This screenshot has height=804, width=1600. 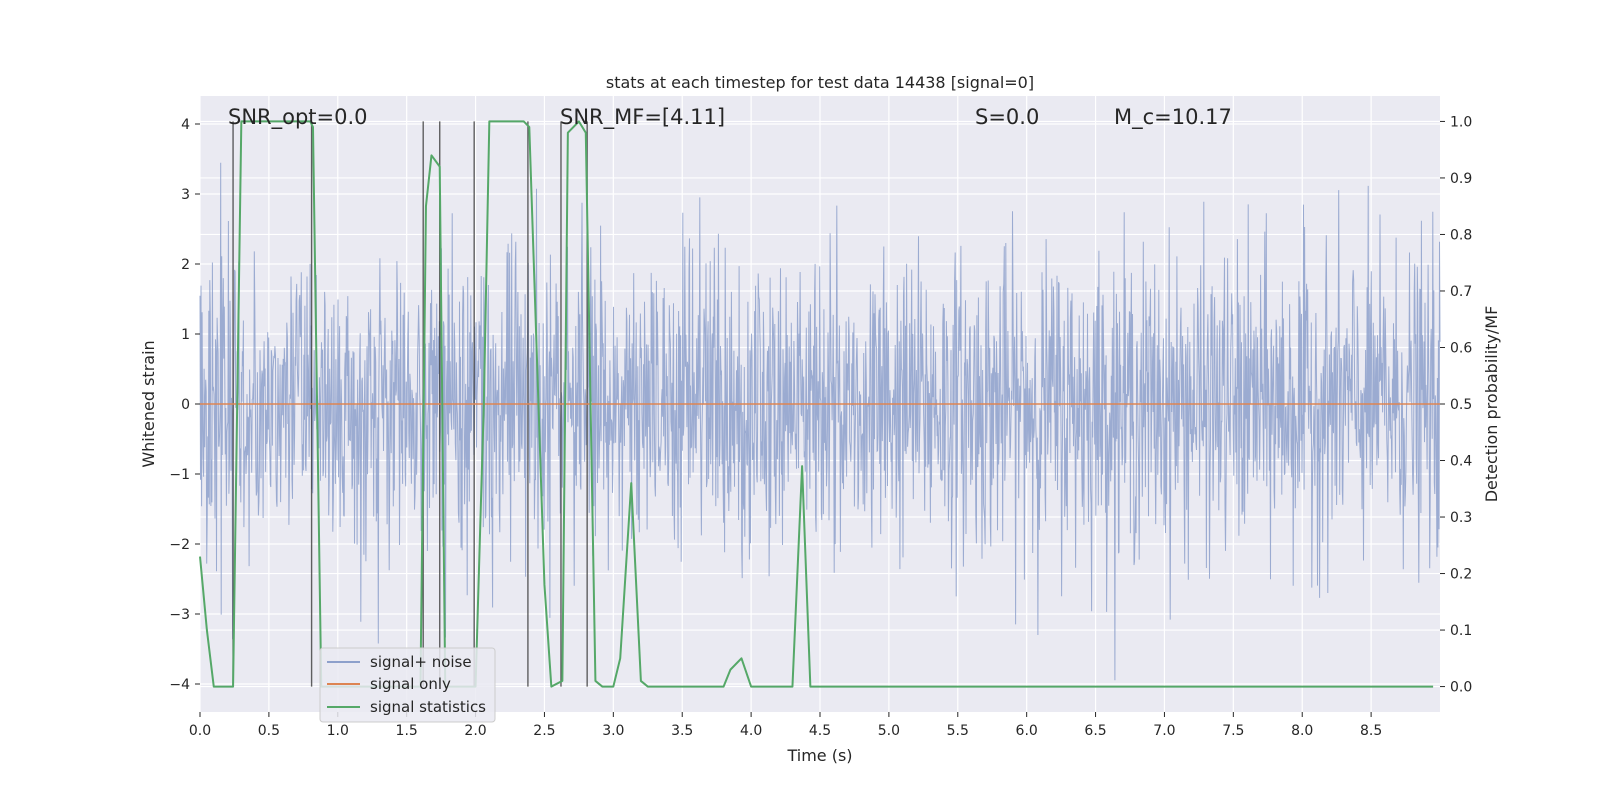 I want to click on y-axis-right: 0.0 0.1 0.2 0.3 0.4 0.5 0.6 0.7 0.8 0.9 1.0, so click(x=1456, y=405).